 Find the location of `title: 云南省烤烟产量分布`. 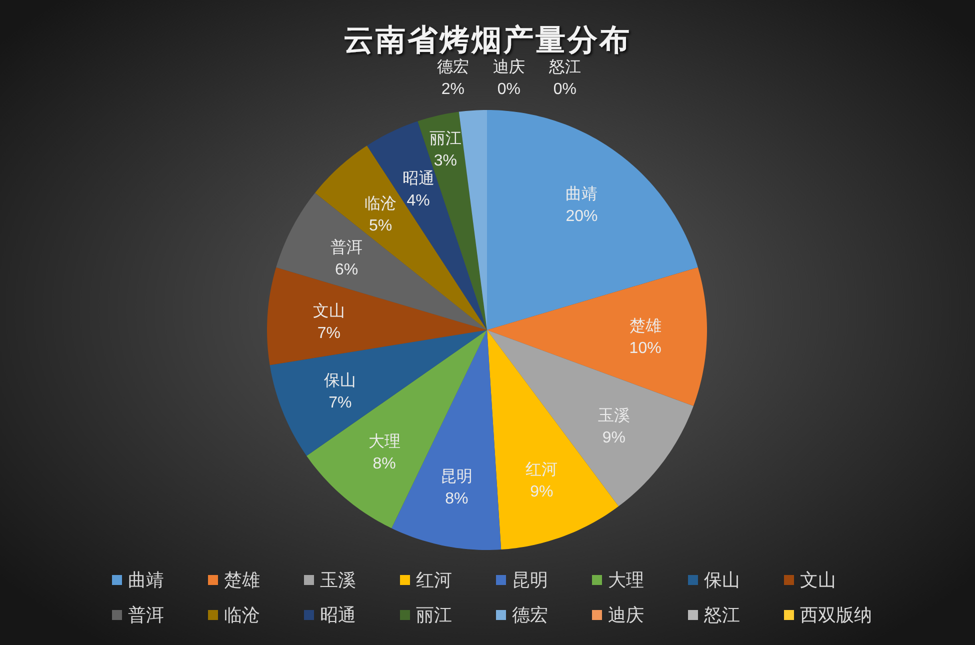

title: 云南省烤烟产量分布 is located at coordinates (488, 40).